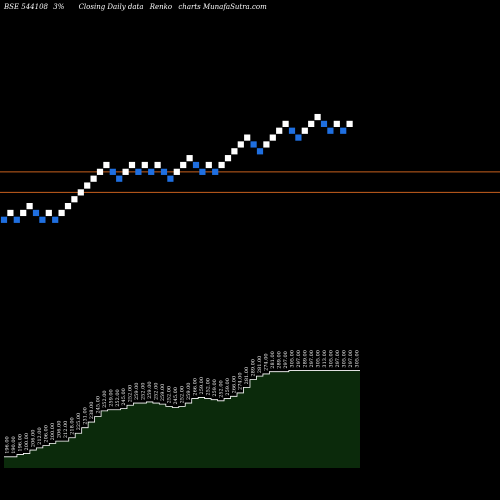 This screenshot has height=500, width=500. Describe the element at coordinates (111, 7) in the screenshot. I see `header-caption: Closing Daily data` at that location.